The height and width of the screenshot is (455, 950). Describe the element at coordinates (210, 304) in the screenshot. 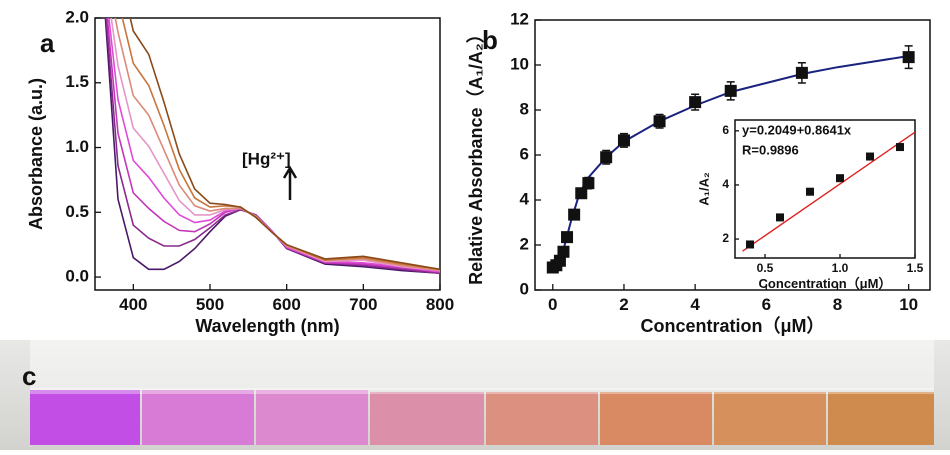

I see `x-tick-label: 500` at that location.